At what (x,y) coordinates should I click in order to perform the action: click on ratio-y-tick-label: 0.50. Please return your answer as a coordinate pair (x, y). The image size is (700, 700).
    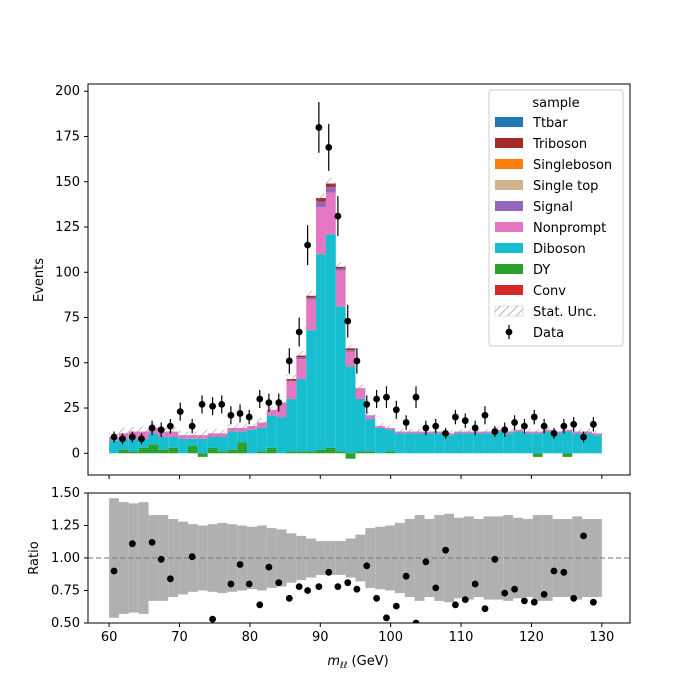
    Looking at the image, I should click on (65, 623).